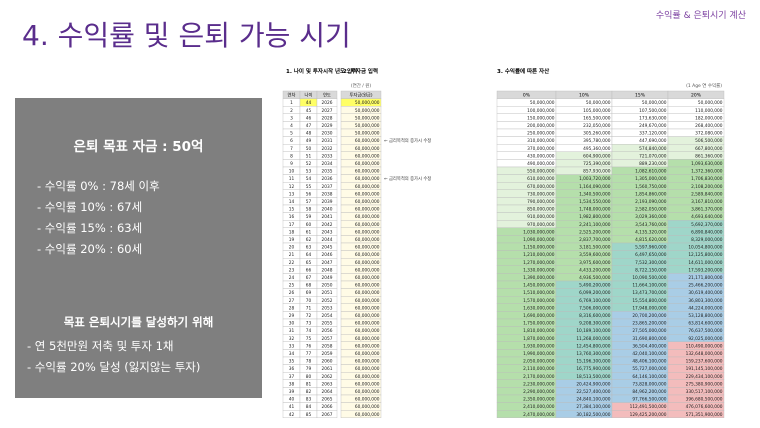 The width and height of the screenshot is (760, 428). I want to click on cell-text: 23,865,200,000, so click(649, 324).